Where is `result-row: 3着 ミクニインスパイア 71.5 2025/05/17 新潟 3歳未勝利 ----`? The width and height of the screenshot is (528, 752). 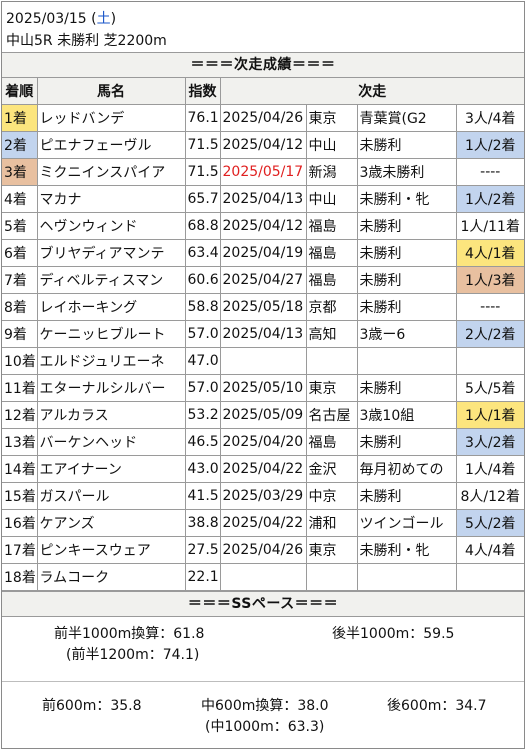
result-row: 3着 ミクニインスパイア 71.5 2025/05/17 新潟 3歳未勝利 ---- is located at coordinates (263, 172).